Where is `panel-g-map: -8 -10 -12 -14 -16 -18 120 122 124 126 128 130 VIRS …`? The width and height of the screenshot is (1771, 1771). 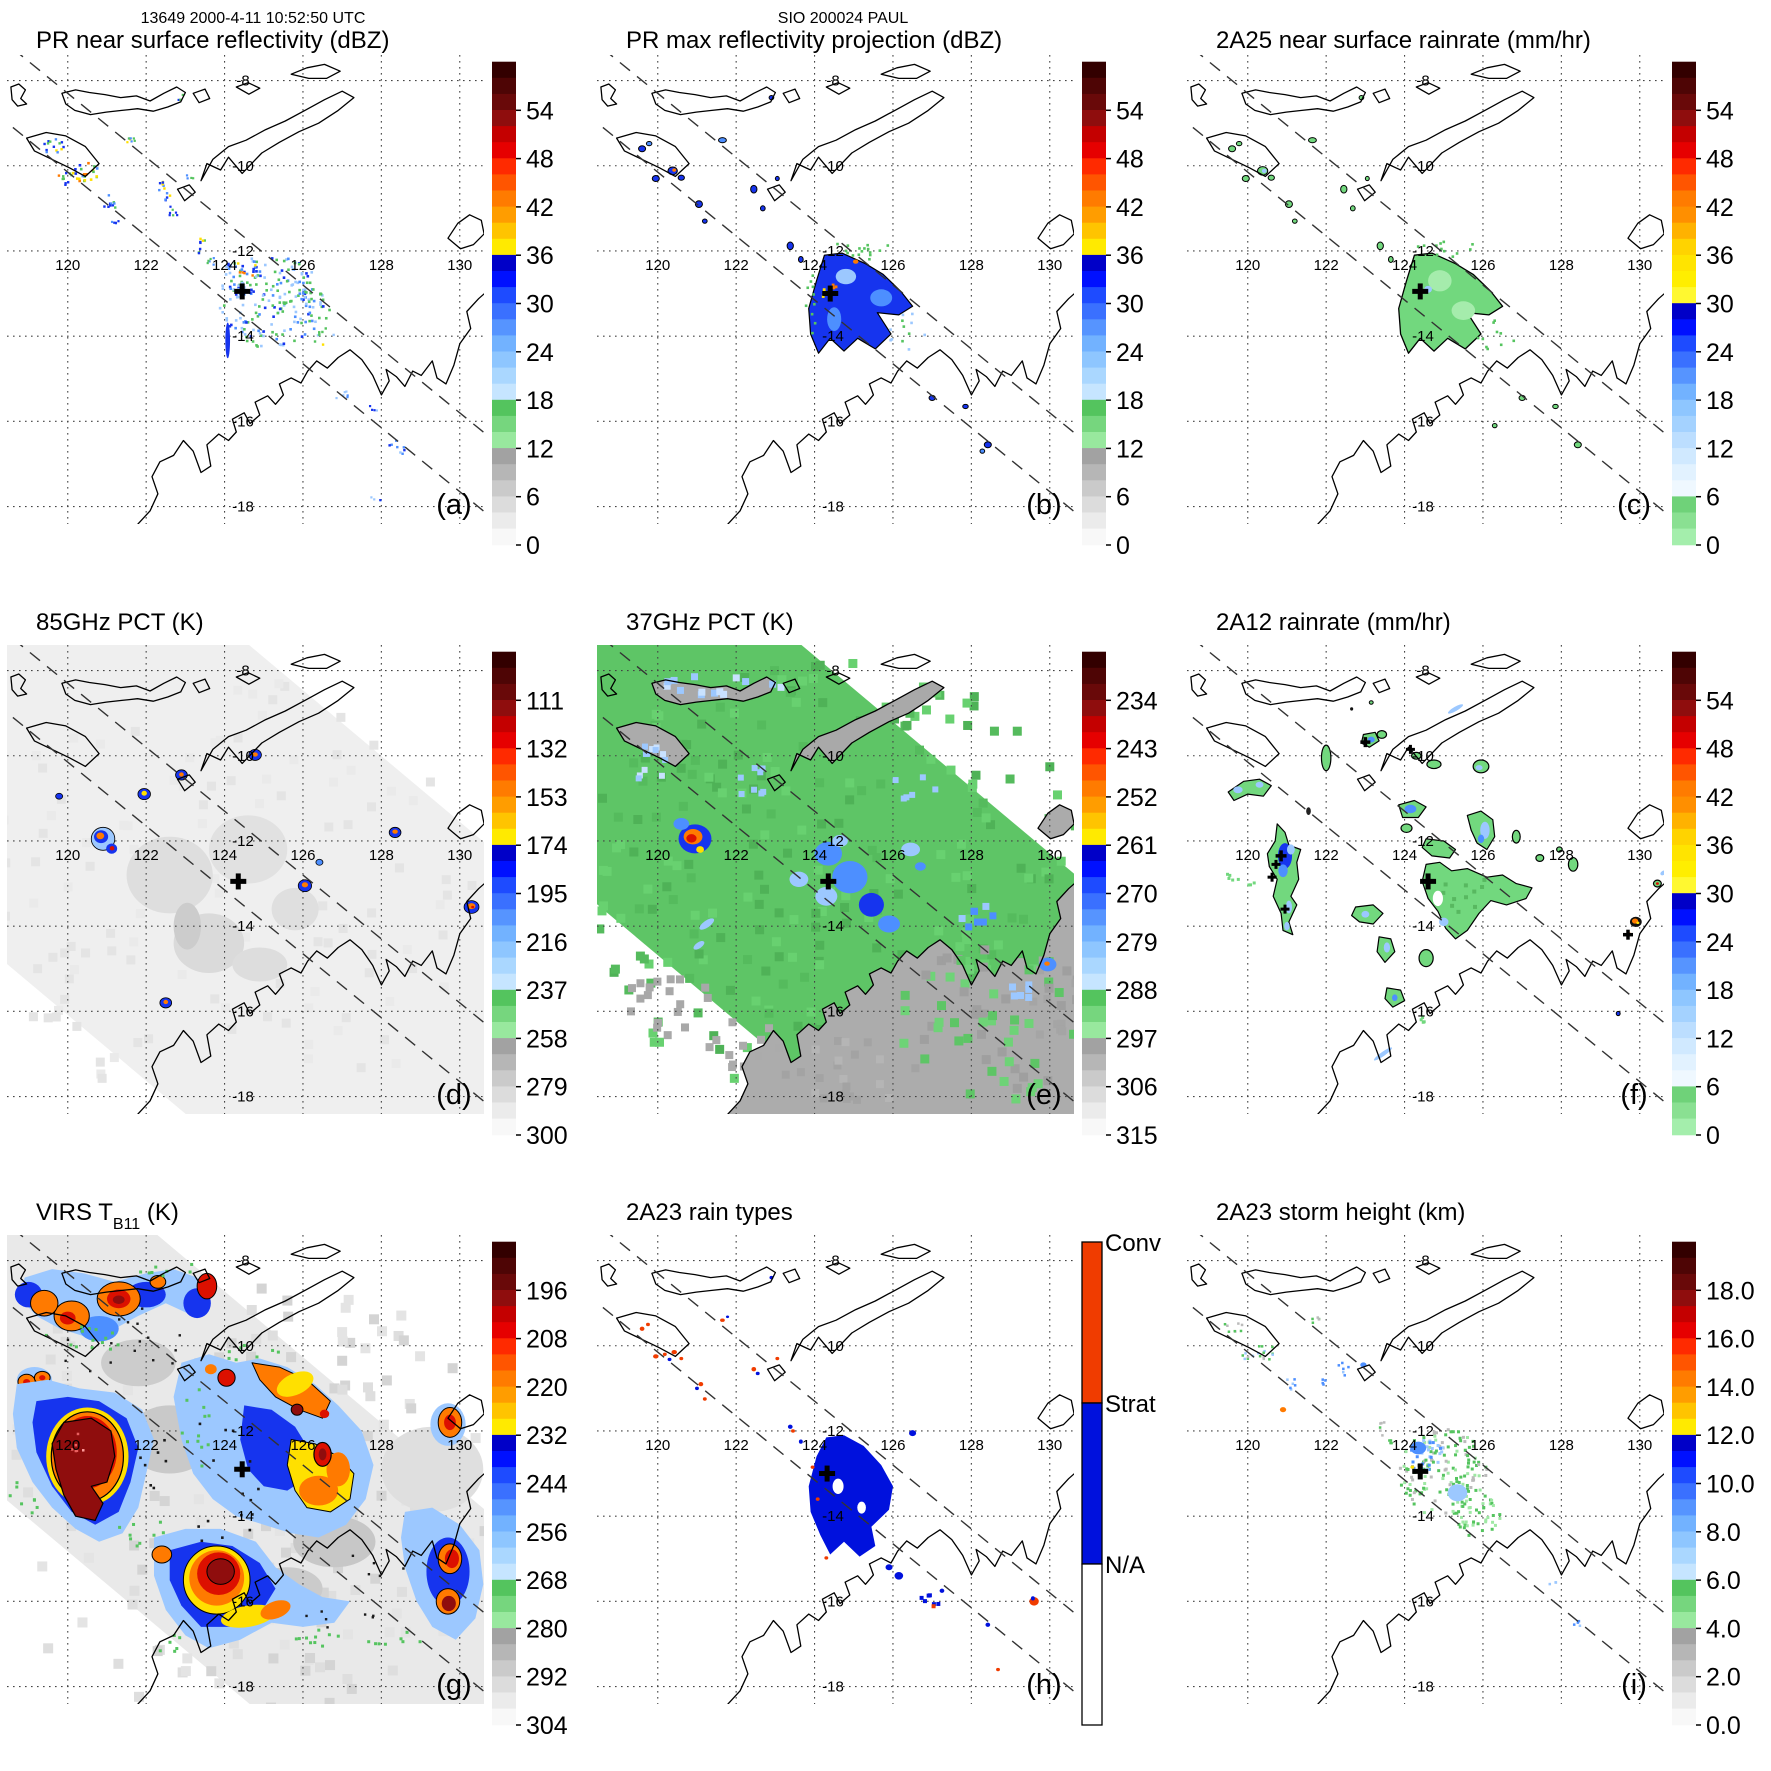
panel-g-map: -8 -10 -12 -14 -16 -18 120 122 124 126 128 130 VIRS … is located at coordinates (287, 1469).